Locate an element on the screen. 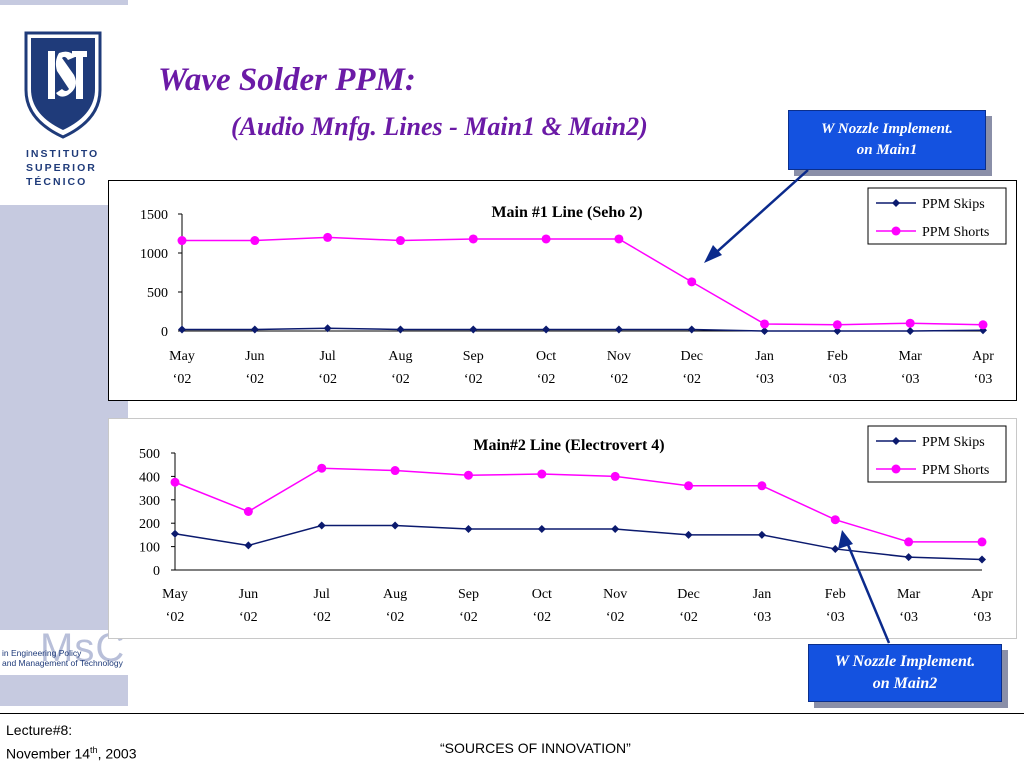  y-tick-label: 1500 is located at coordinates (154, 215).